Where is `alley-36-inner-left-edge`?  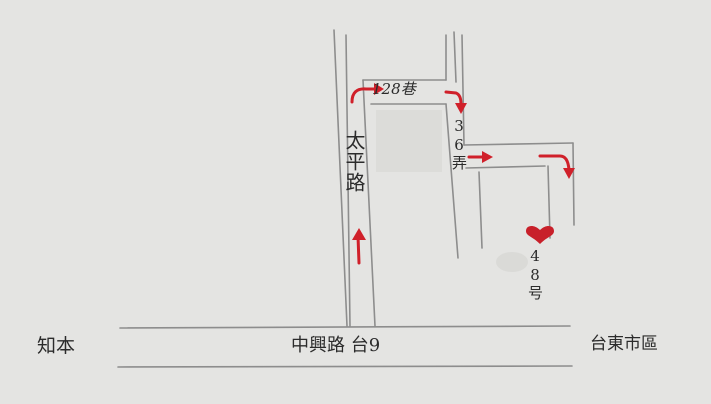
alley-36-inner-left-edge is located at coordinates (480, 210).